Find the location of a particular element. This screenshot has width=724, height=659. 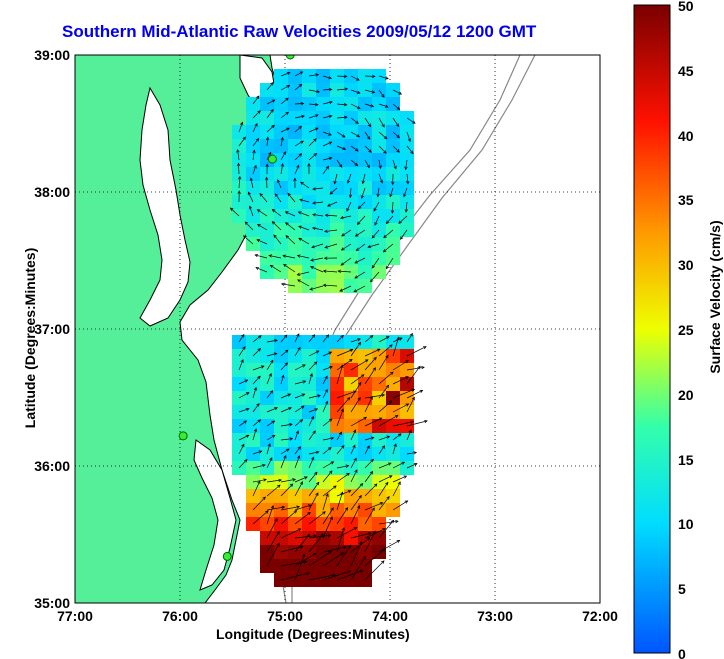

y-axis-ticks: 39:00 38:00 37:00 36:00 35:00 is located at coordinates (52, 329).